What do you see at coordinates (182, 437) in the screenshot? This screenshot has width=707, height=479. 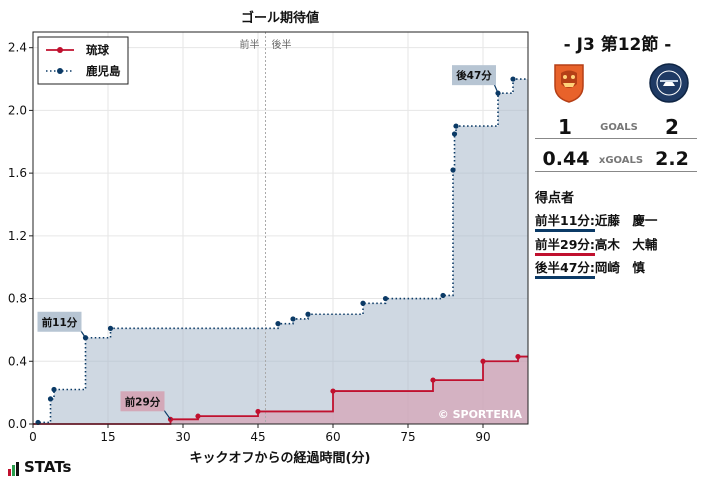 I see `x-tick-label: 30` at bounding box center [182, 437].